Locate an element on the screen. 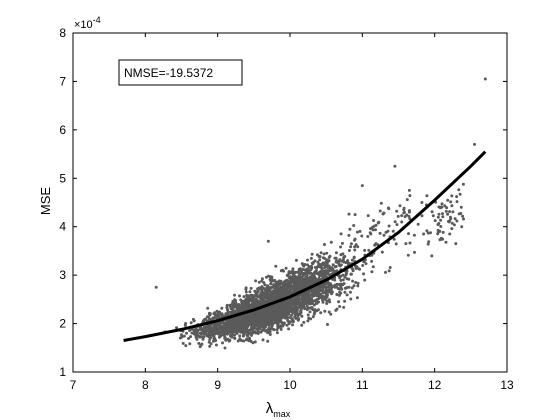 The width and height of the screenshot is (560, 420). nmse-annotation: NMSE=-19.5372 is located at coordinates (180, 72).